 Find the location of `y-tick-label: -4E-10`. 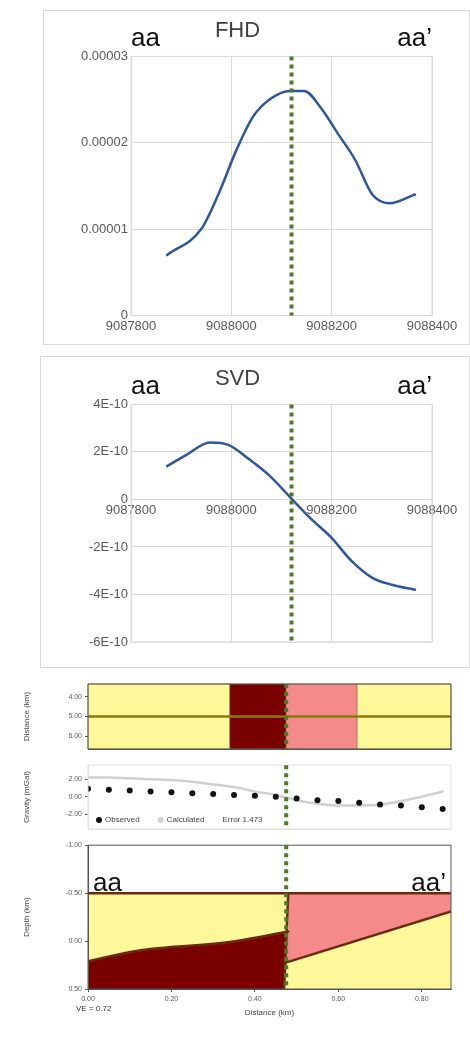

y-tick-label: -4E-10 is located at coordinates (108, 594).